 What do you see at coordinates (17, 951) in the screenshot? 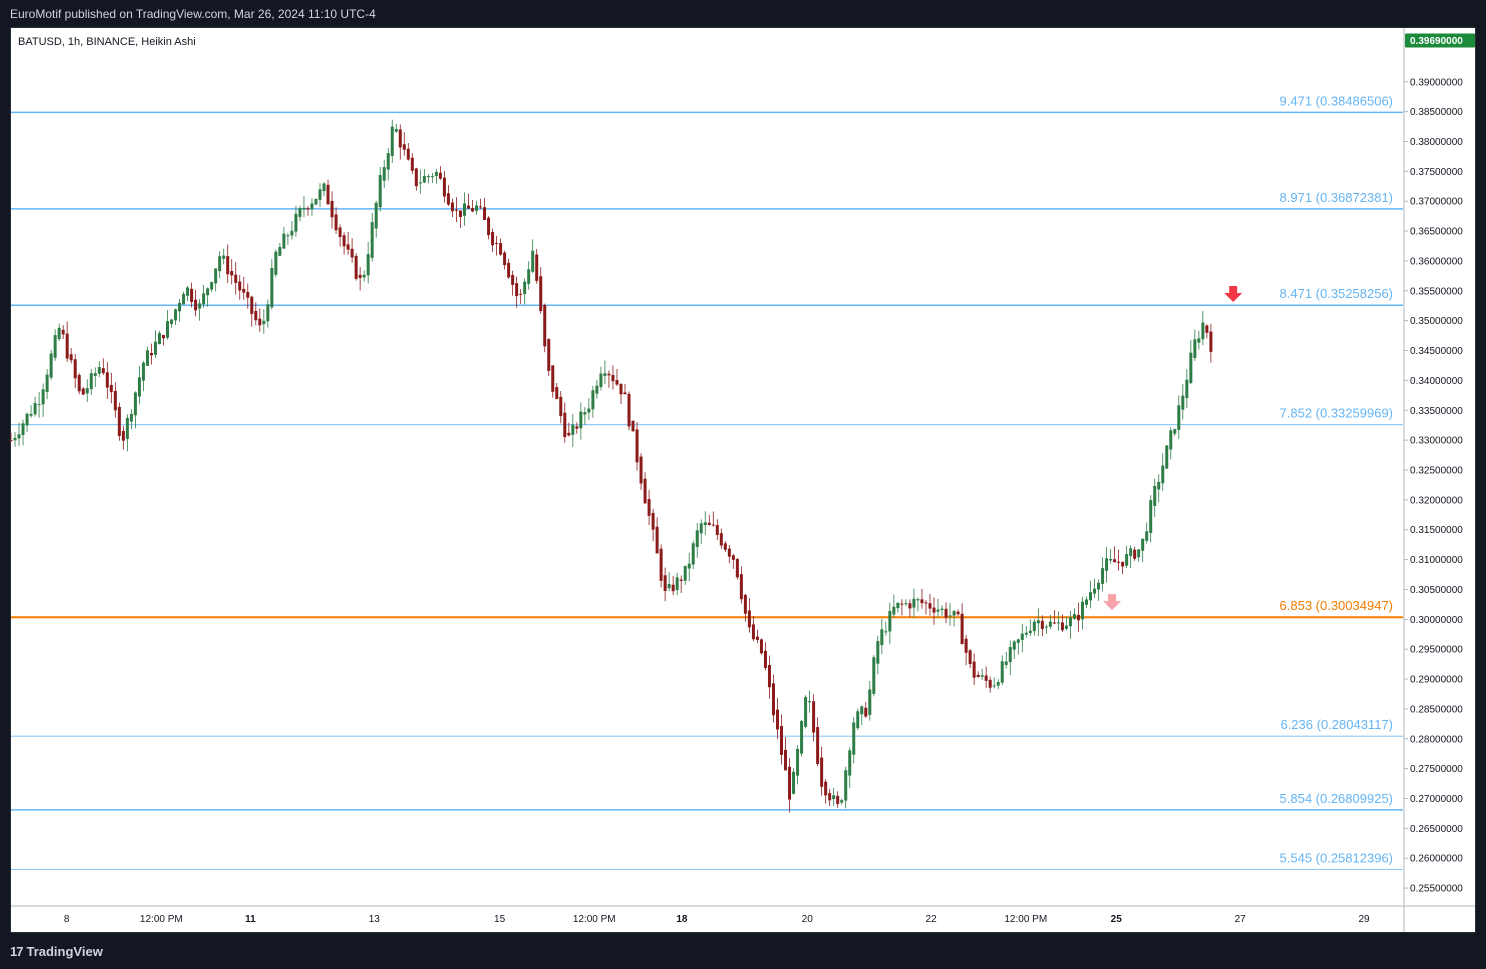
I see `tradingview-logo-icon: 17` at bounding box center [17, 951].